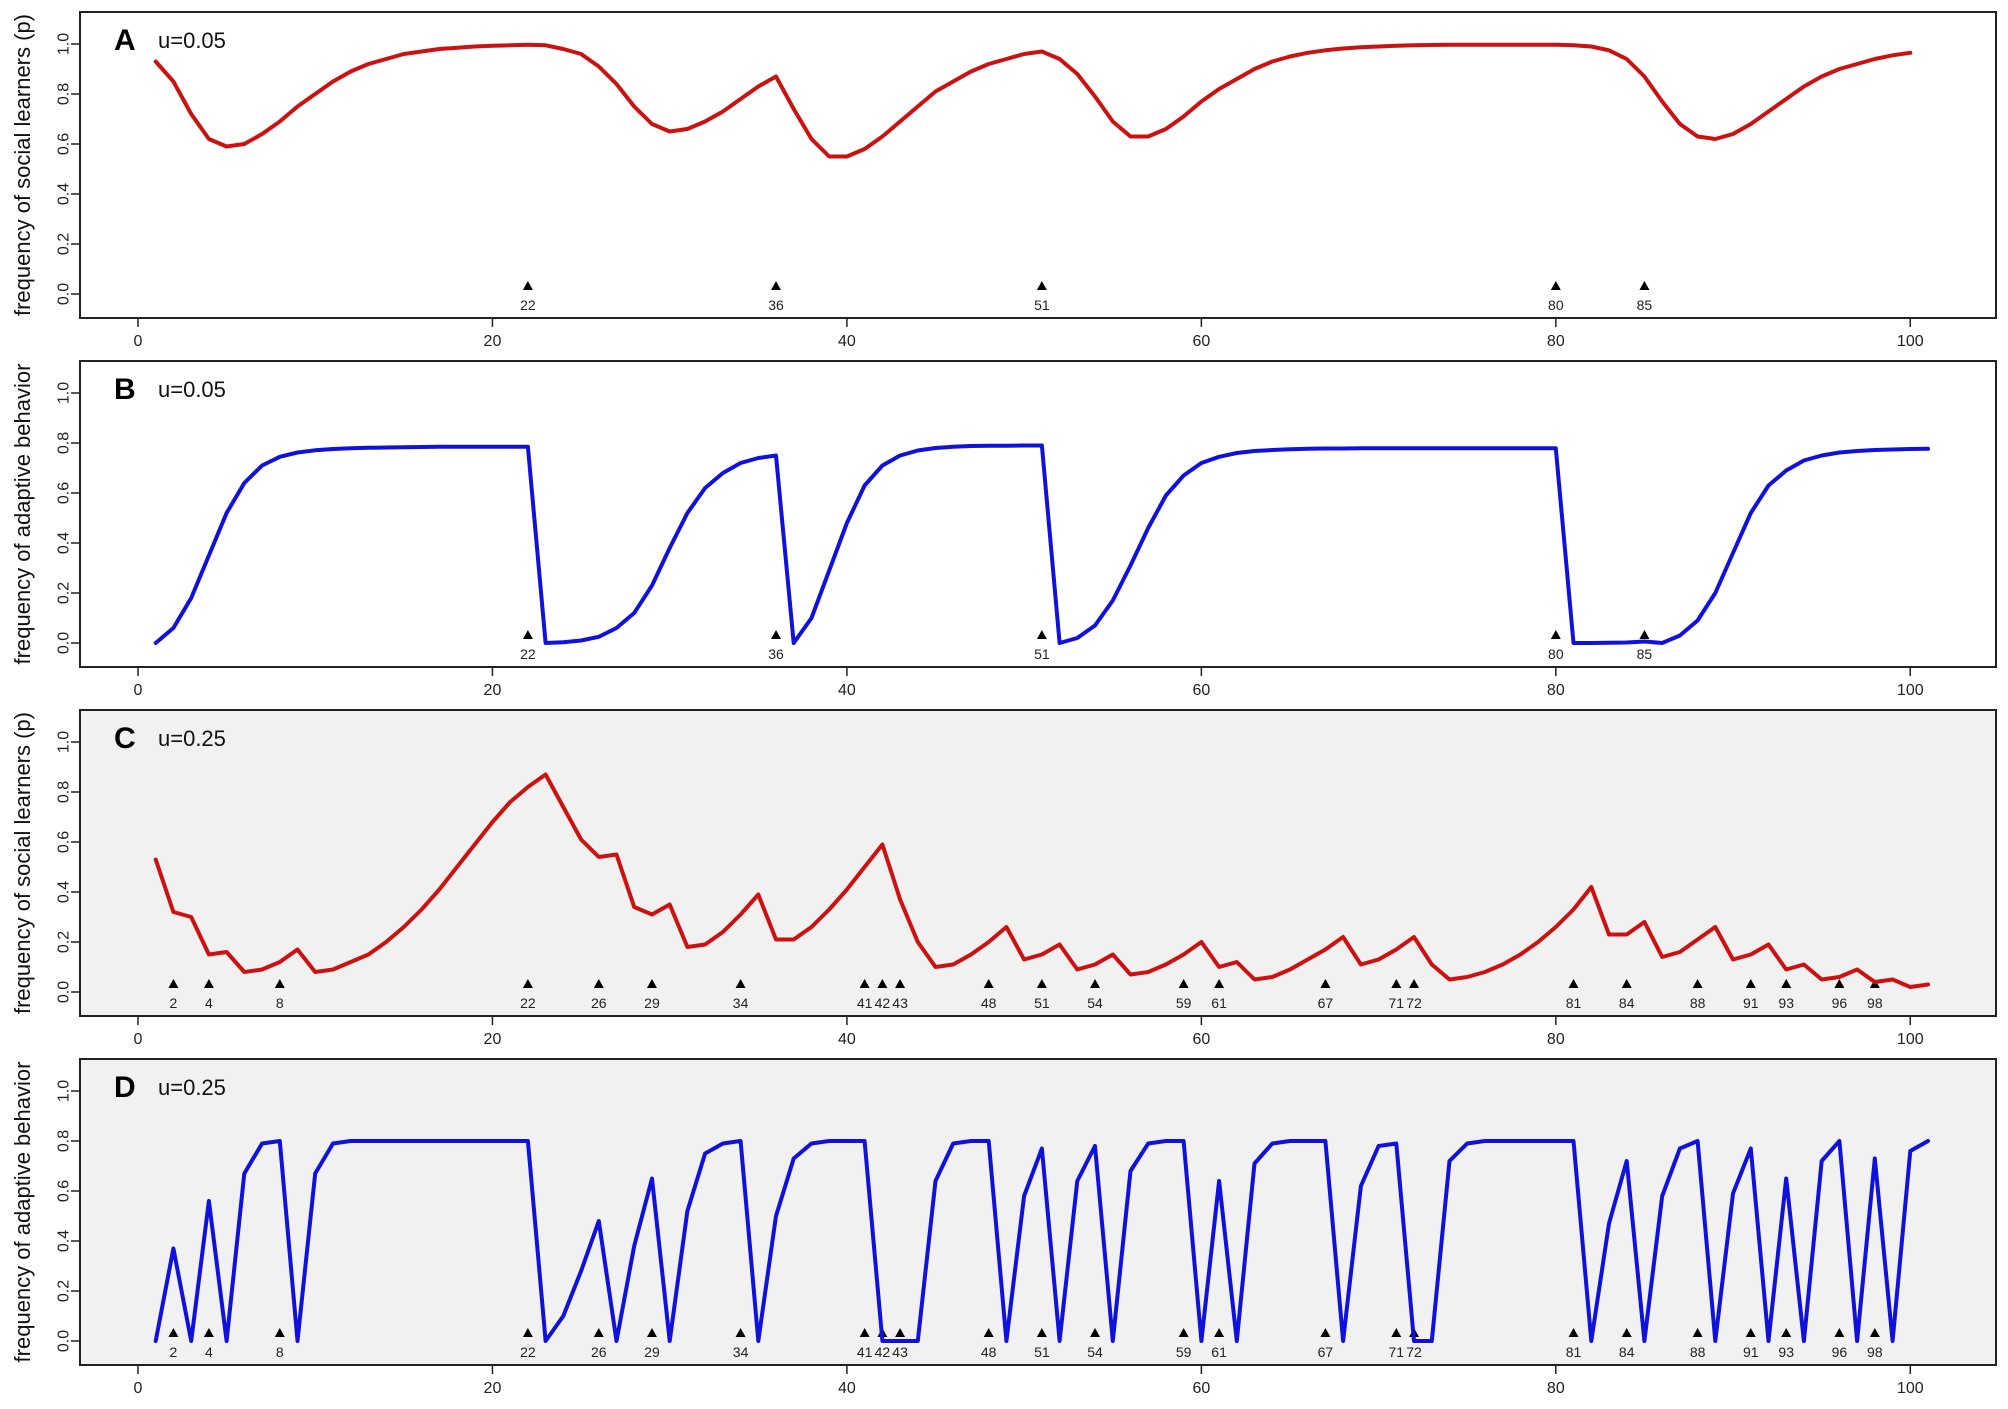 The image size is (2008, 1409). Describe the element at coordinates (1556, 654) in the screenshot. I see `event-label: 80` at that location.